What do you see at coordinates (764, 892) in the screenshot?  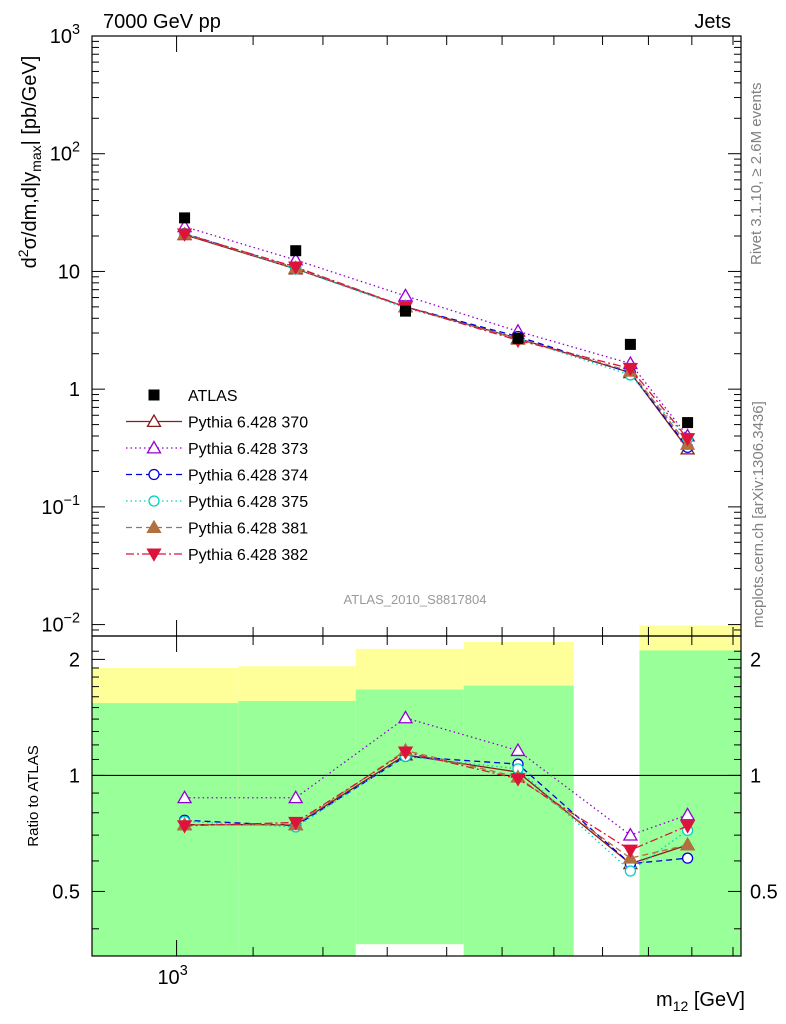 I see `y-tick-label-ratio-right: 0.5` at bounding box center [764, 892].